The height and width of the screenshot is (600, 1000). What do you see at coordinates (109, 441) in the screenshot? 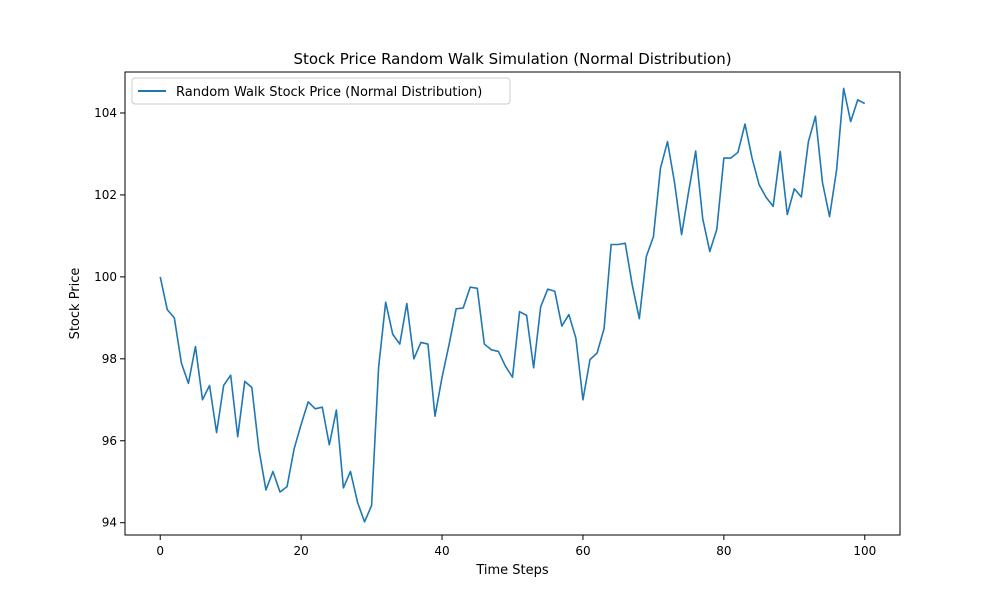
I see `y-tick-label: 96` at bounding box center [109, 441].